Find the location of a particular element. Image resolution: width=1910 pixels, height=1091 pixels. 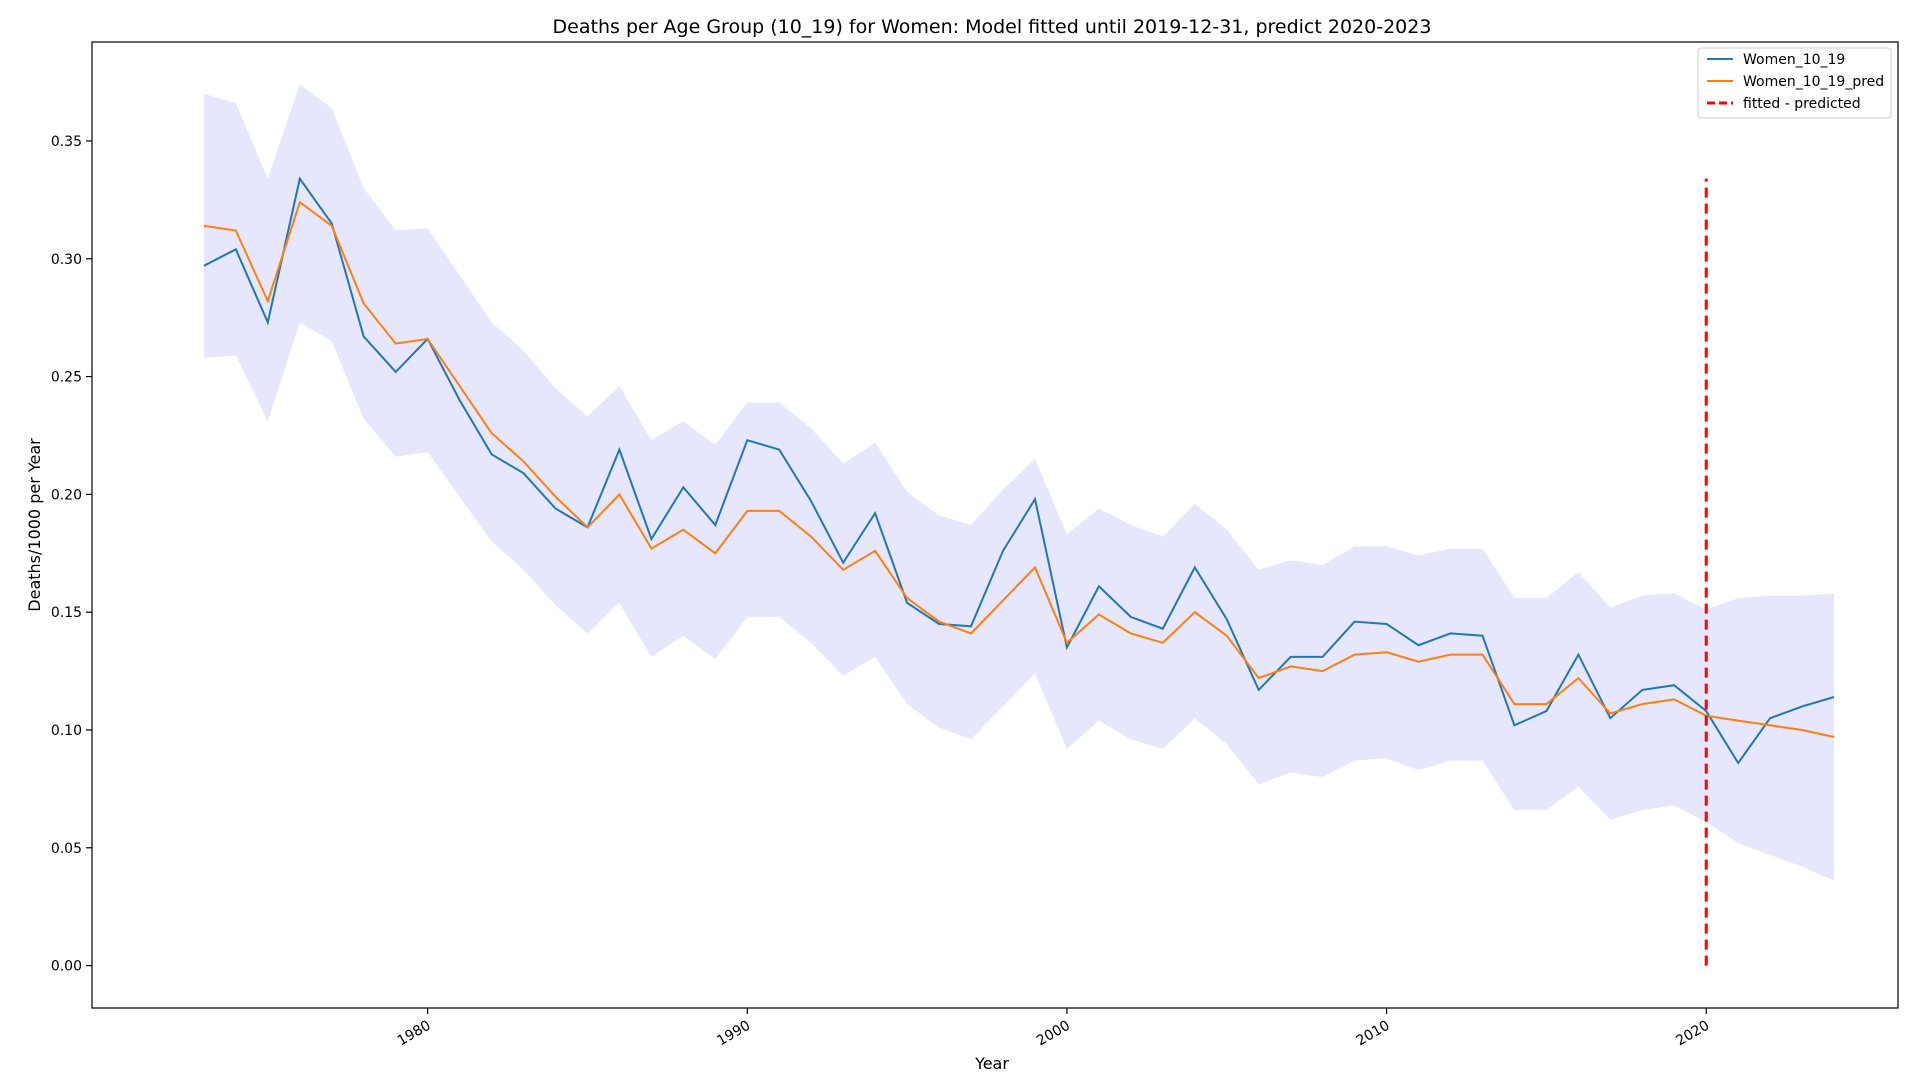

x-axis-label: Year is located at coordinates (991, 1063).